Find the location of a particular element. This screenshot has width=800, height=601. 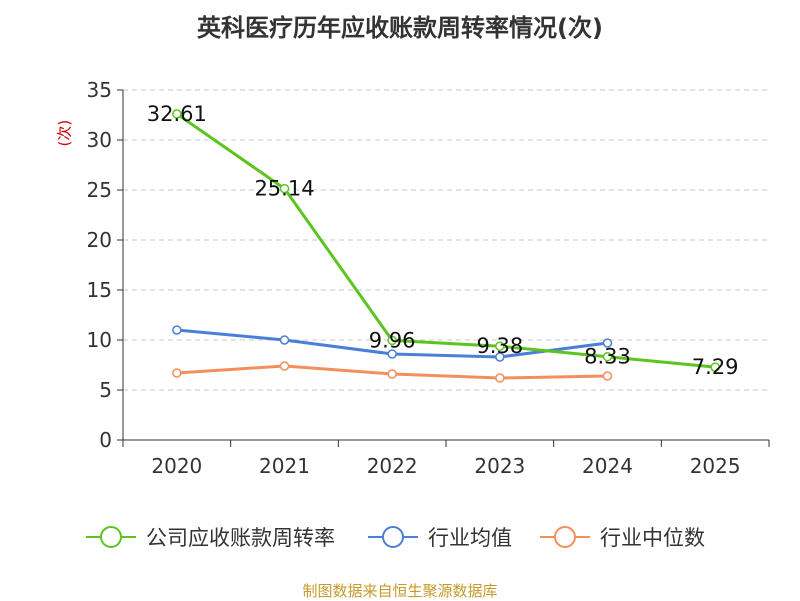

source-note: 制图数据来自恒生聚源数据库 is located at coordinates (400, 591).